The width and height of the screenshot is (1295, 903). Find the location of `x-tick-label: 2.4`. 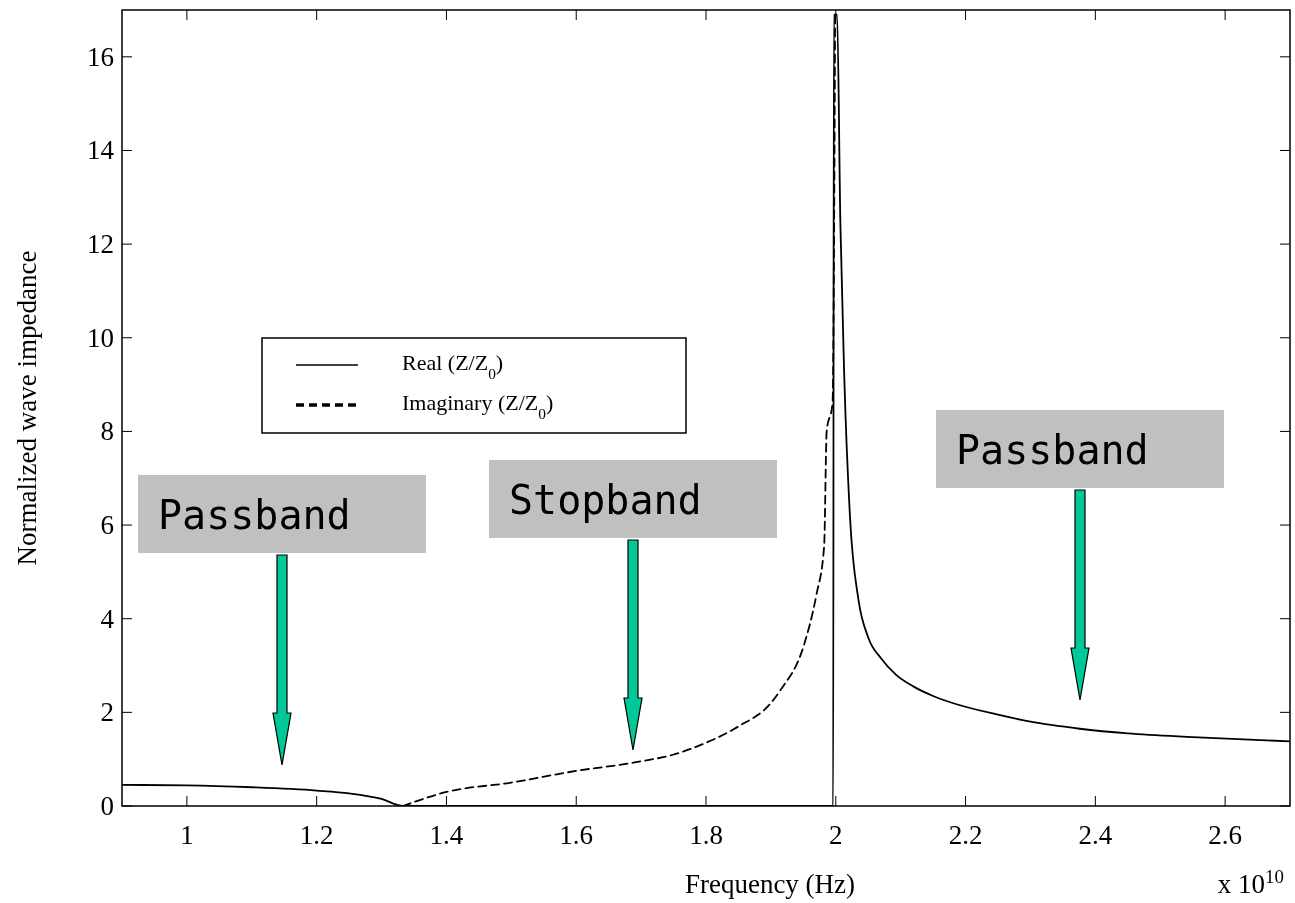

x-tick-label: 2.4 is located at coordinates (1095, 835).